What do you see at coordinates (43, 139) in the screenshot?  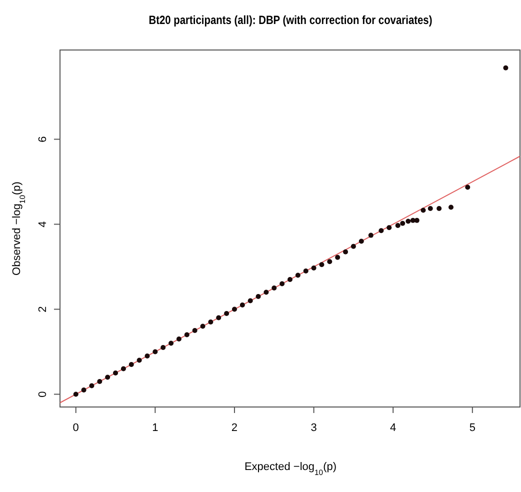 I see `y-tick-label: 6` at bounding box center [43, 139].